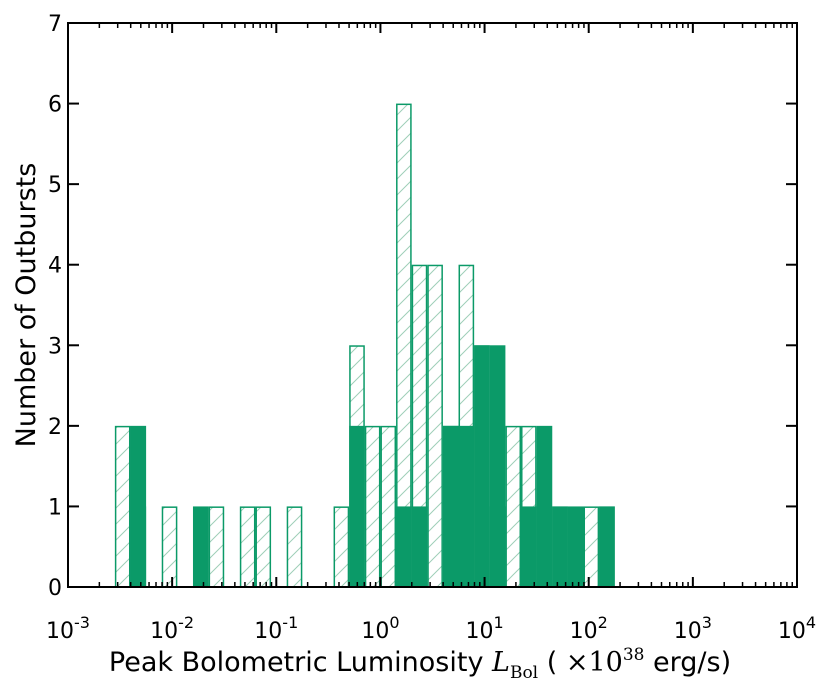 Image resolution: width=830 pixels, height=697 pixels. What do you see at coordinates (55, 507) in the screenshot?
I see `y-tick-label: 1` at bounding box center [55, 507].